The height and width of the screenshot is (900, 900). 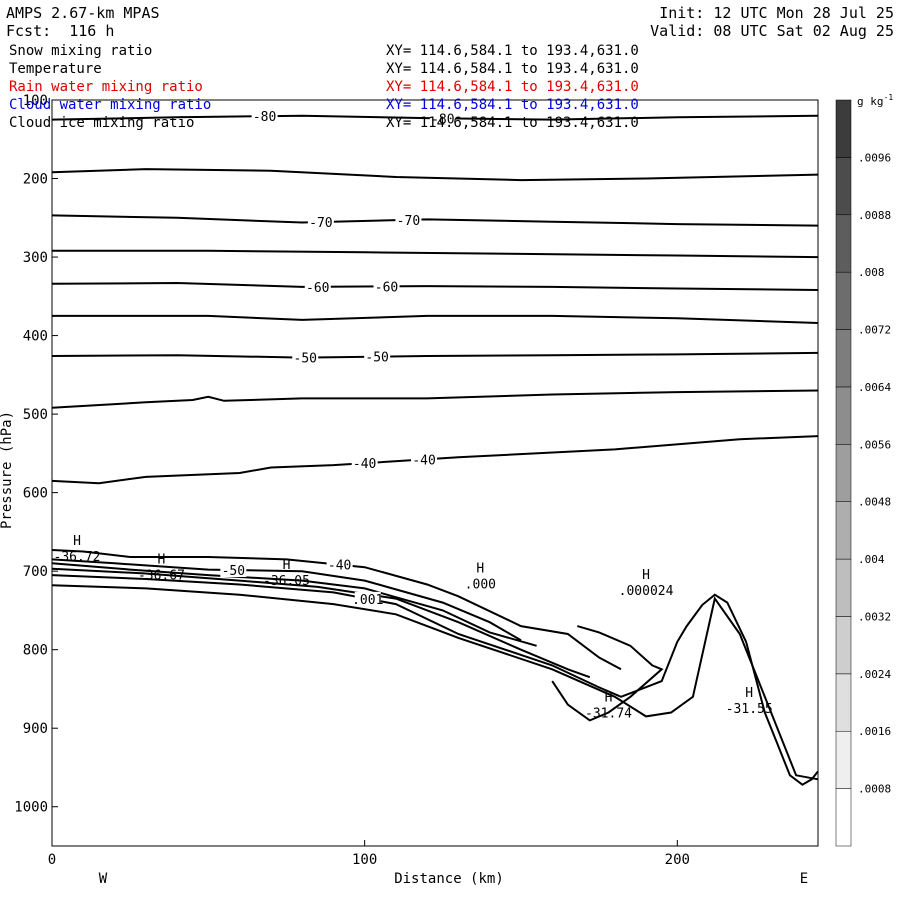 I want to click on extremum-value: -36.67, so click(x=161, y=575).